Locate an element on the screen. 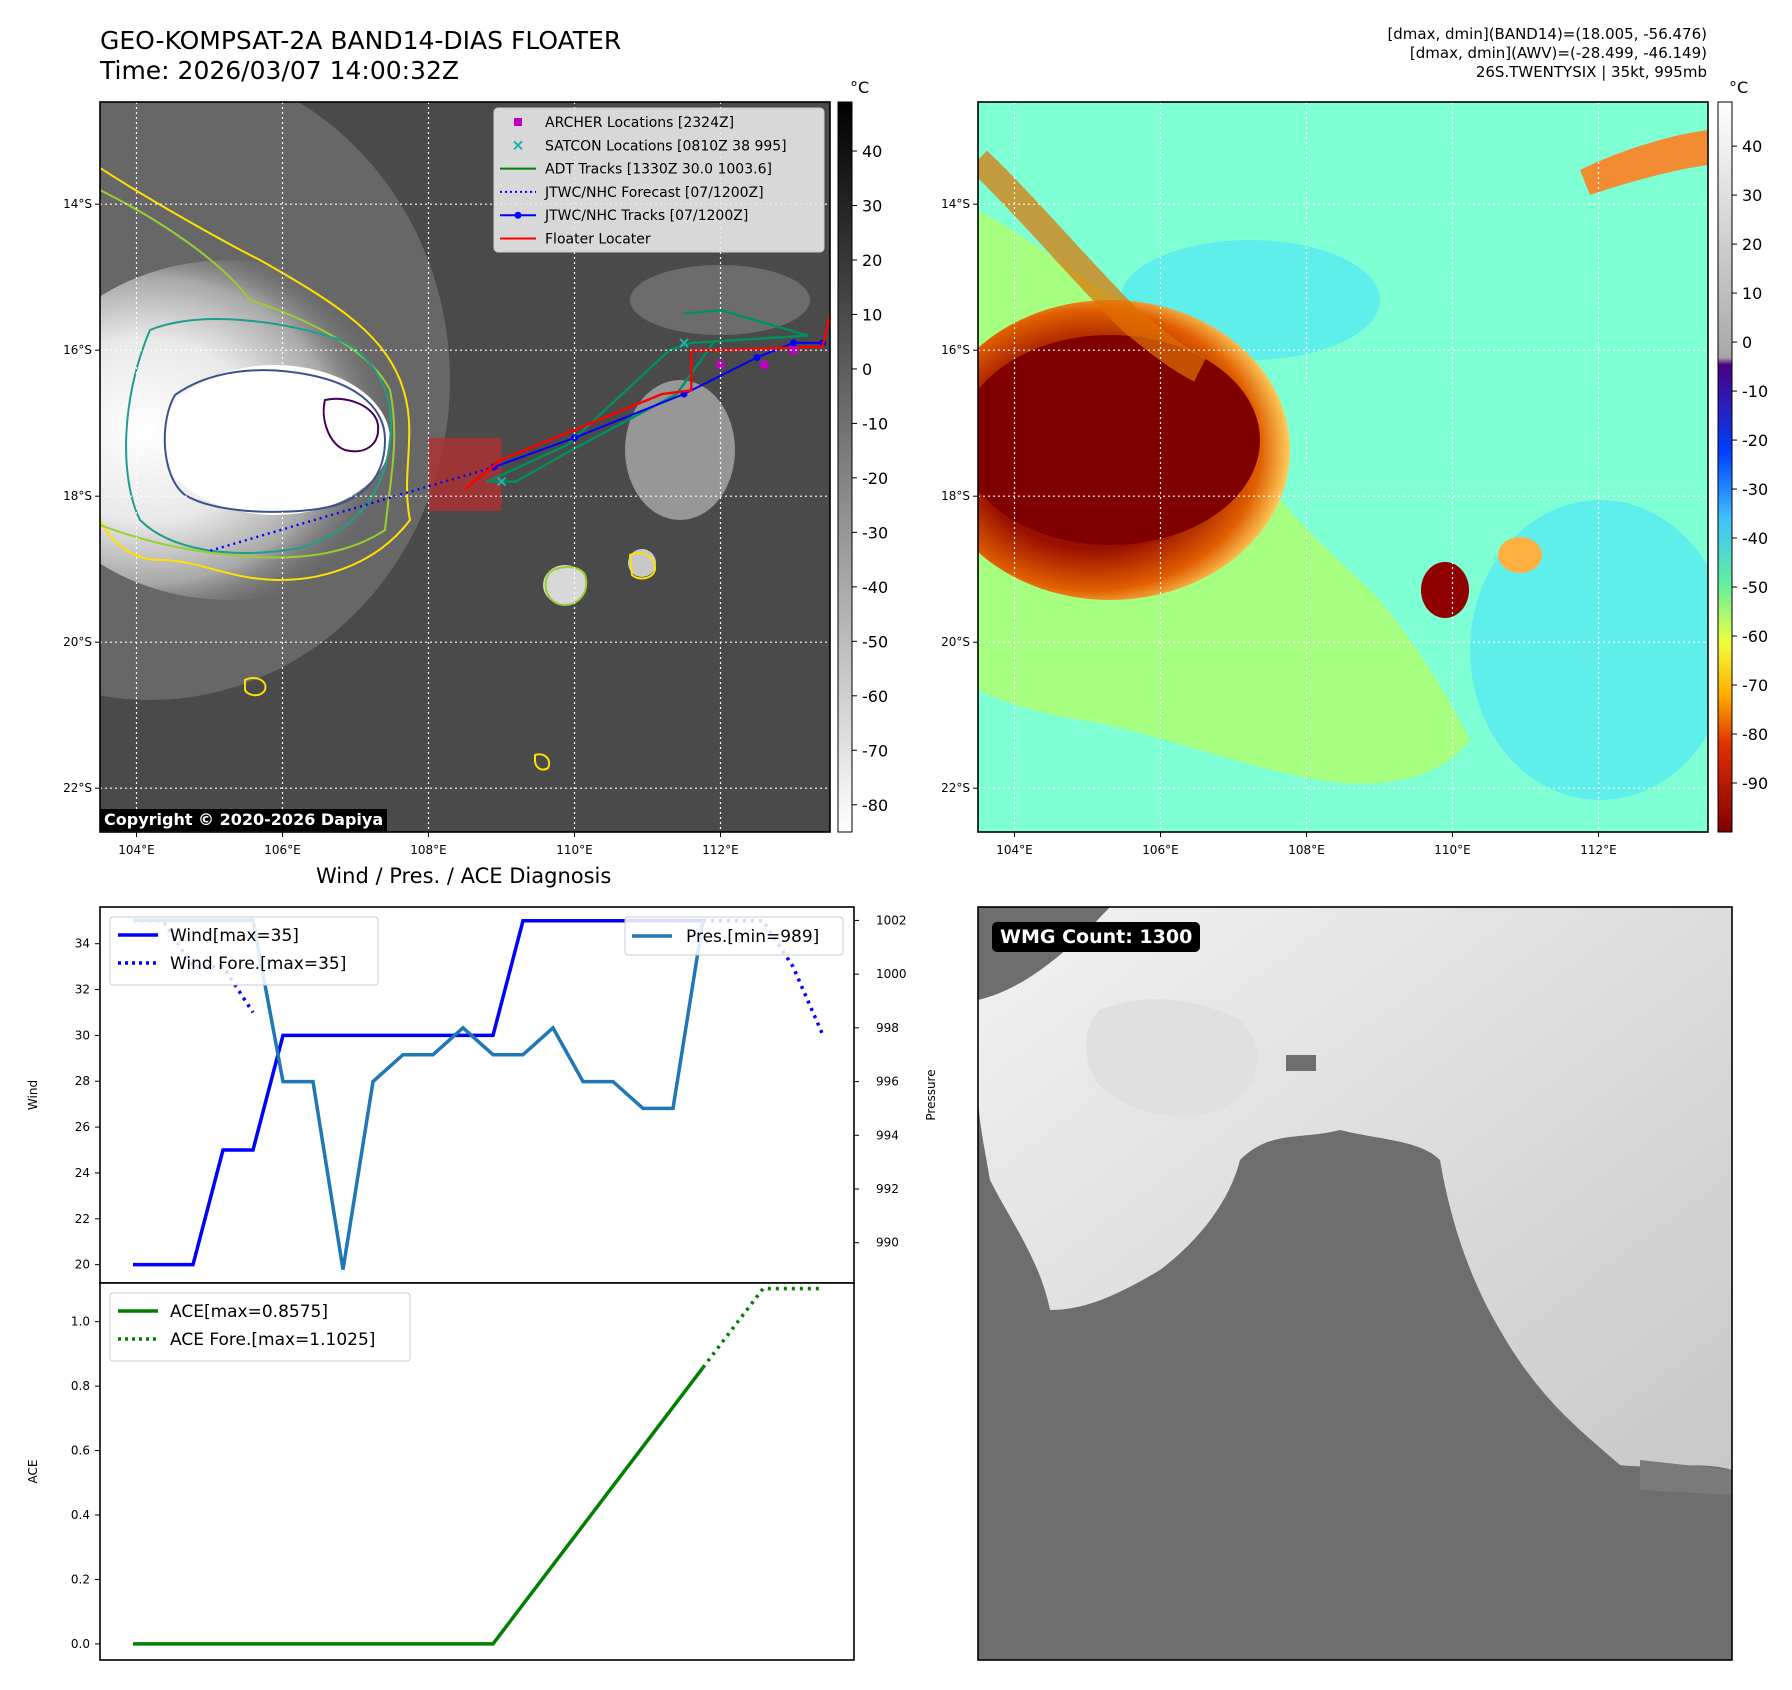  legend-label: JTWC/NHC Tracks [07/1200Z] is located at coordinates (646, 216).